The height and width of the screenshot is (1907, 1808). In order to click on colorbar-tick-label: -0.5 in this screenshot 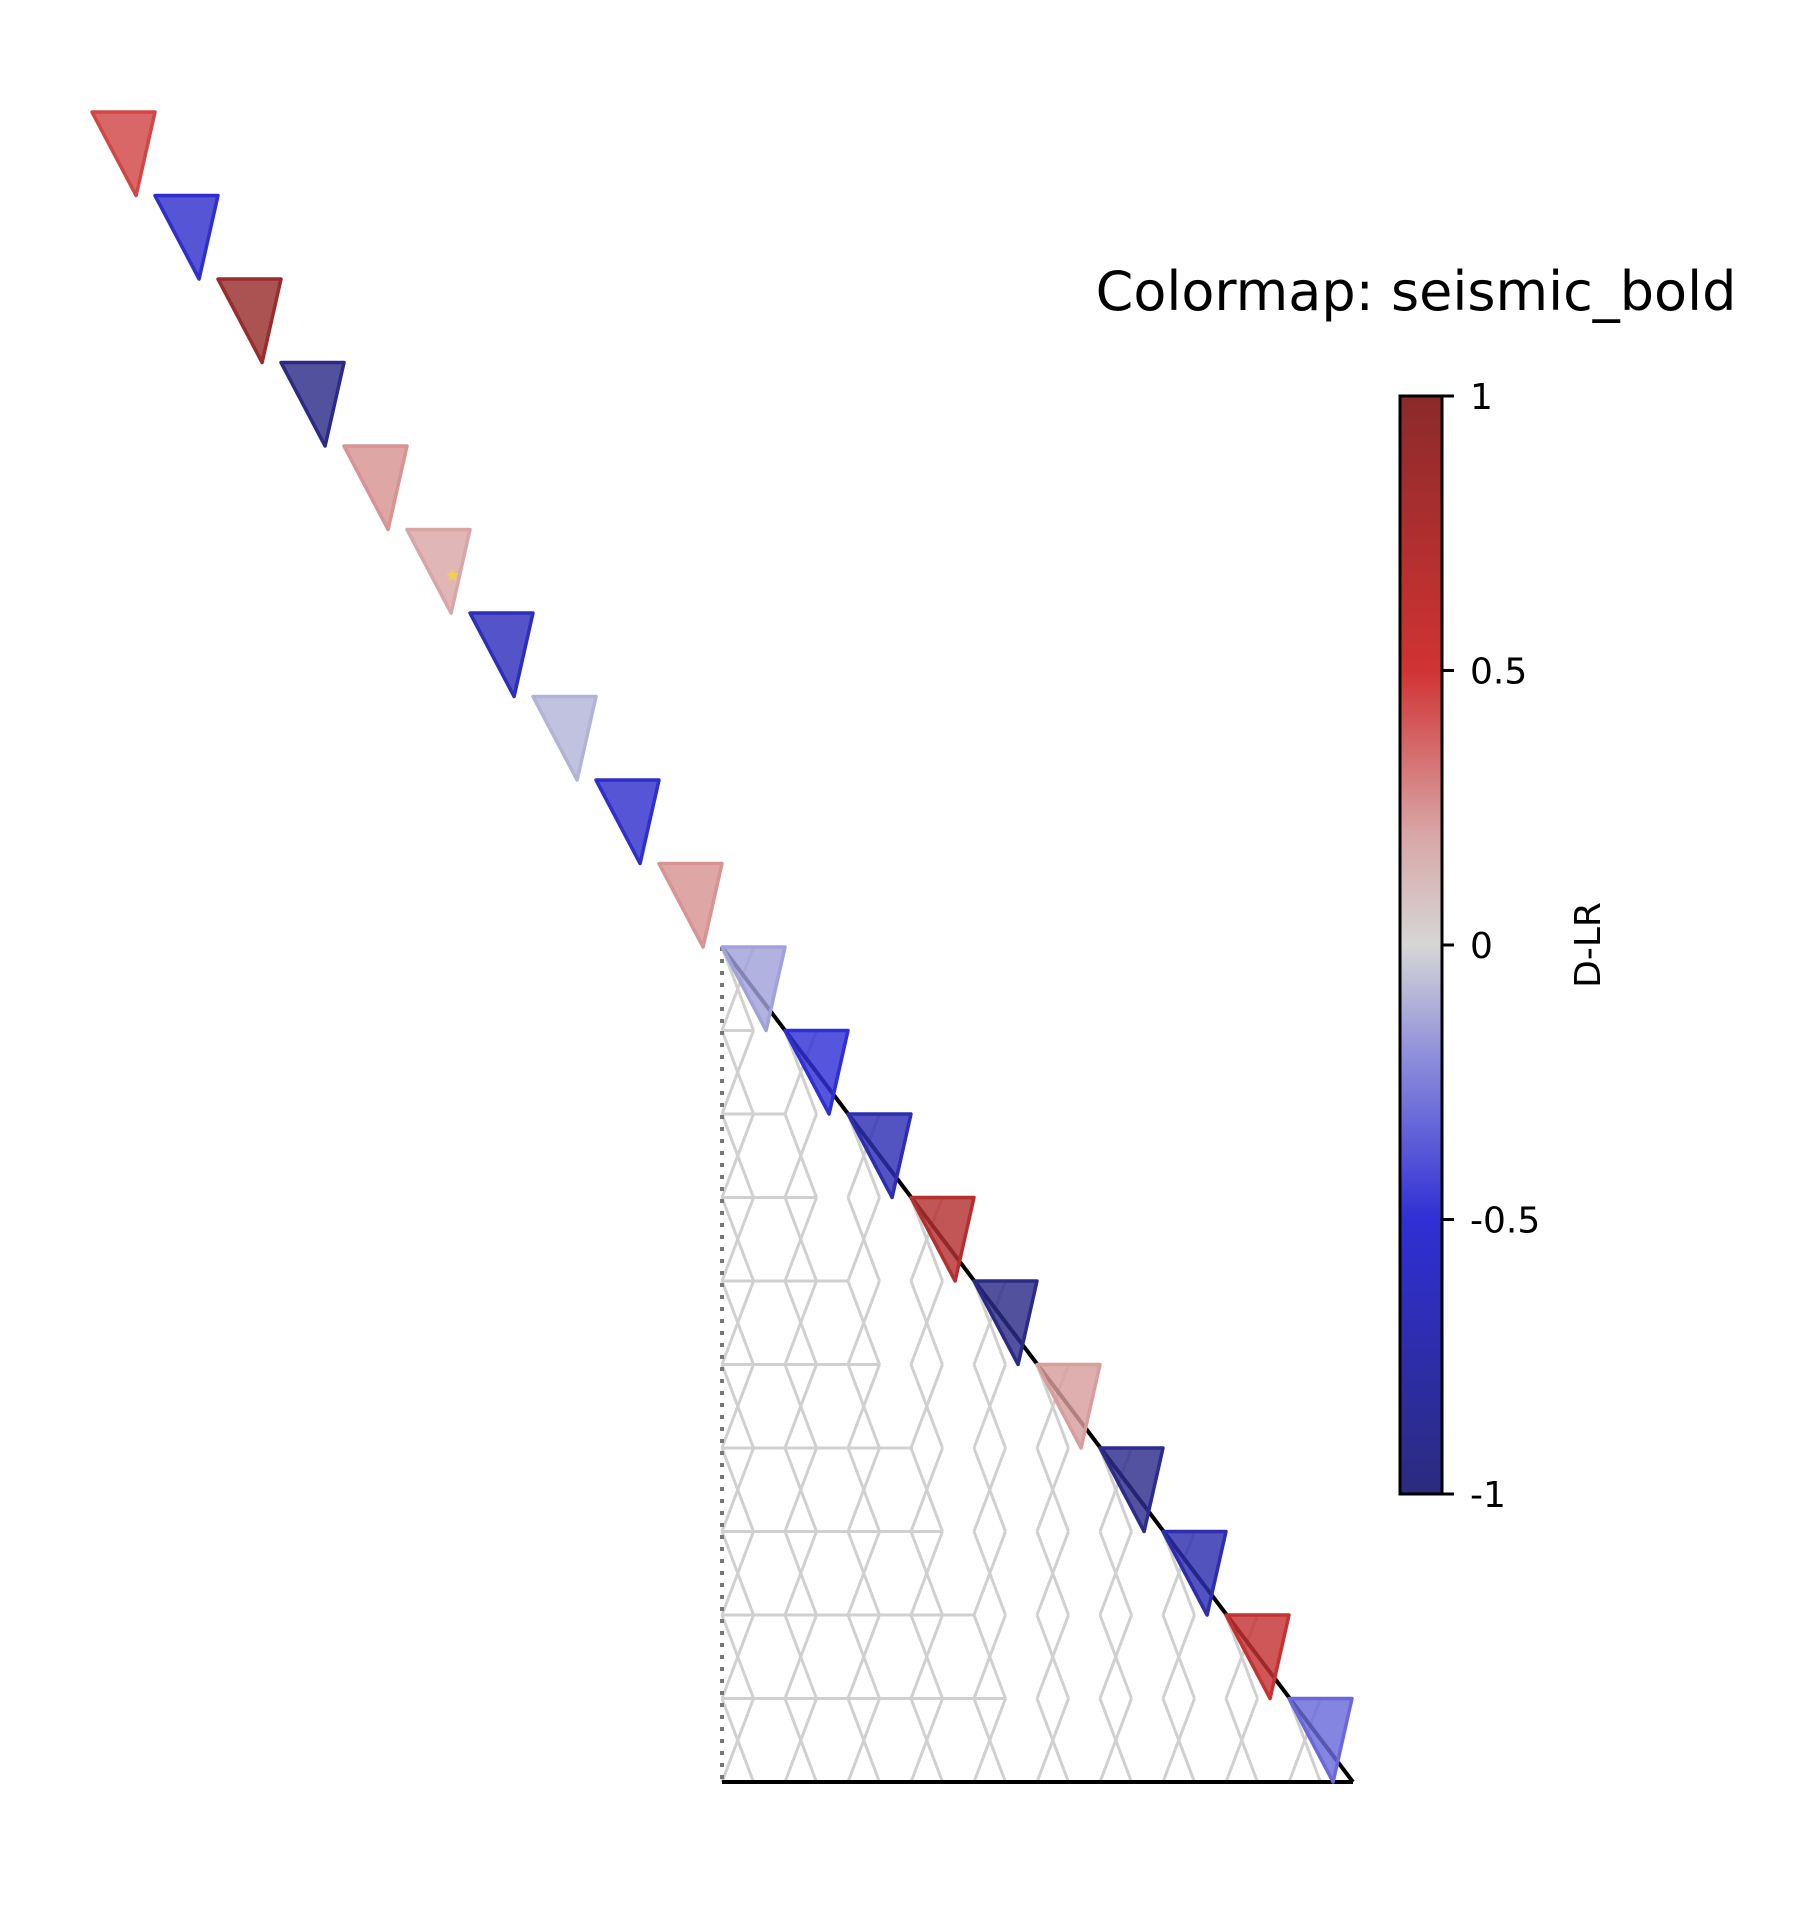, I will do `click(1505, 1221)`.